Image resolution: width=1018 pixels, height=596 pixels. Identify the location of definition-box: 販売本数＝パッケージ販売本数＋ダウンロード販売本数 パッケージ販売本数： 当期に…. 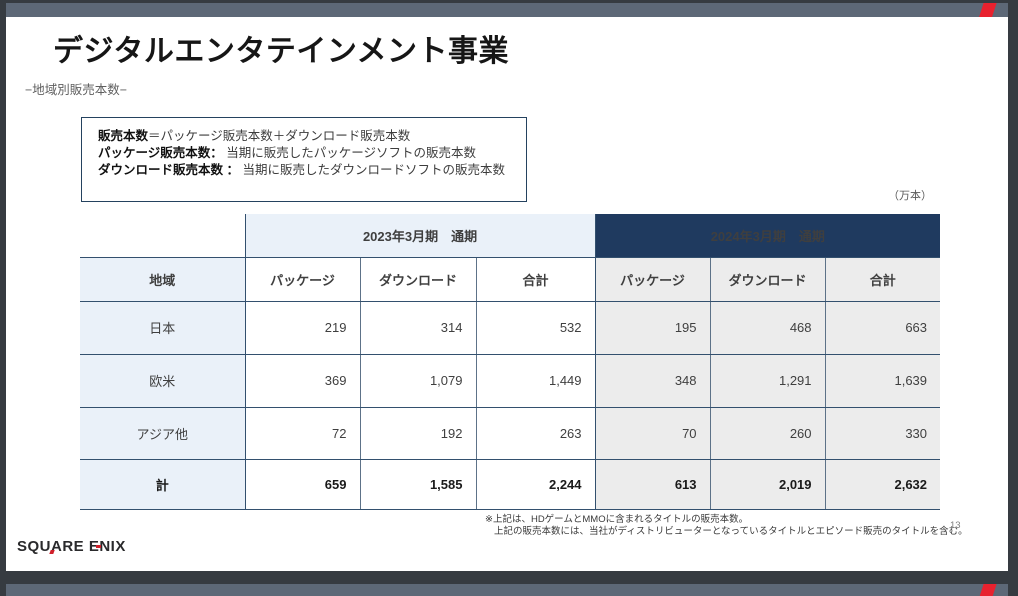
(304, 159).